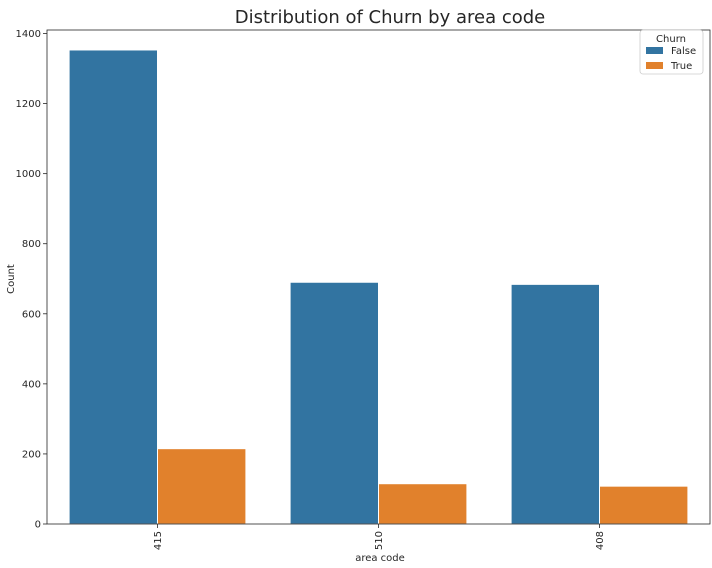 The height and width of the screenshot is (568, 712). Describe the element at coordinates (654, 50) in the screenshot. I see `legend-swatch-false` at that location.